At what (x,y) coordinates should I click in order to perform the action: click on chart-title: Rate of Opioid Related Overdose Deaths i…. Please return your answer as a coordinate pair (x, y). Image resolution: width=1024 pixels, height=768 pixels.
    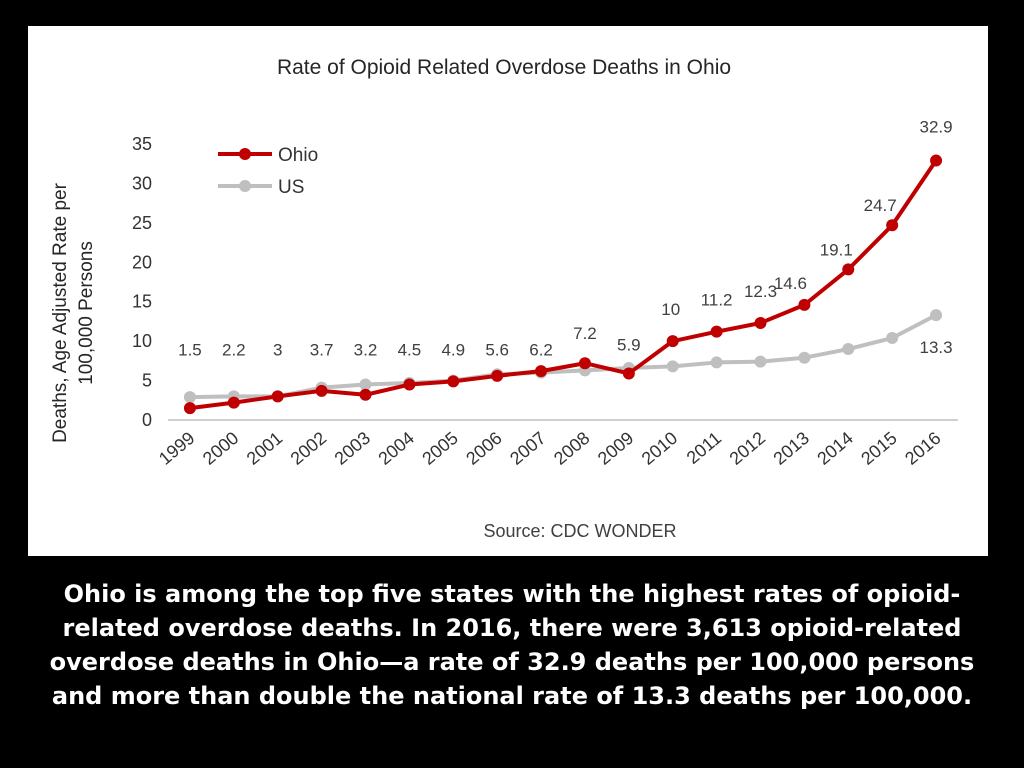
    Looking at the image, I should click on (504, 67).